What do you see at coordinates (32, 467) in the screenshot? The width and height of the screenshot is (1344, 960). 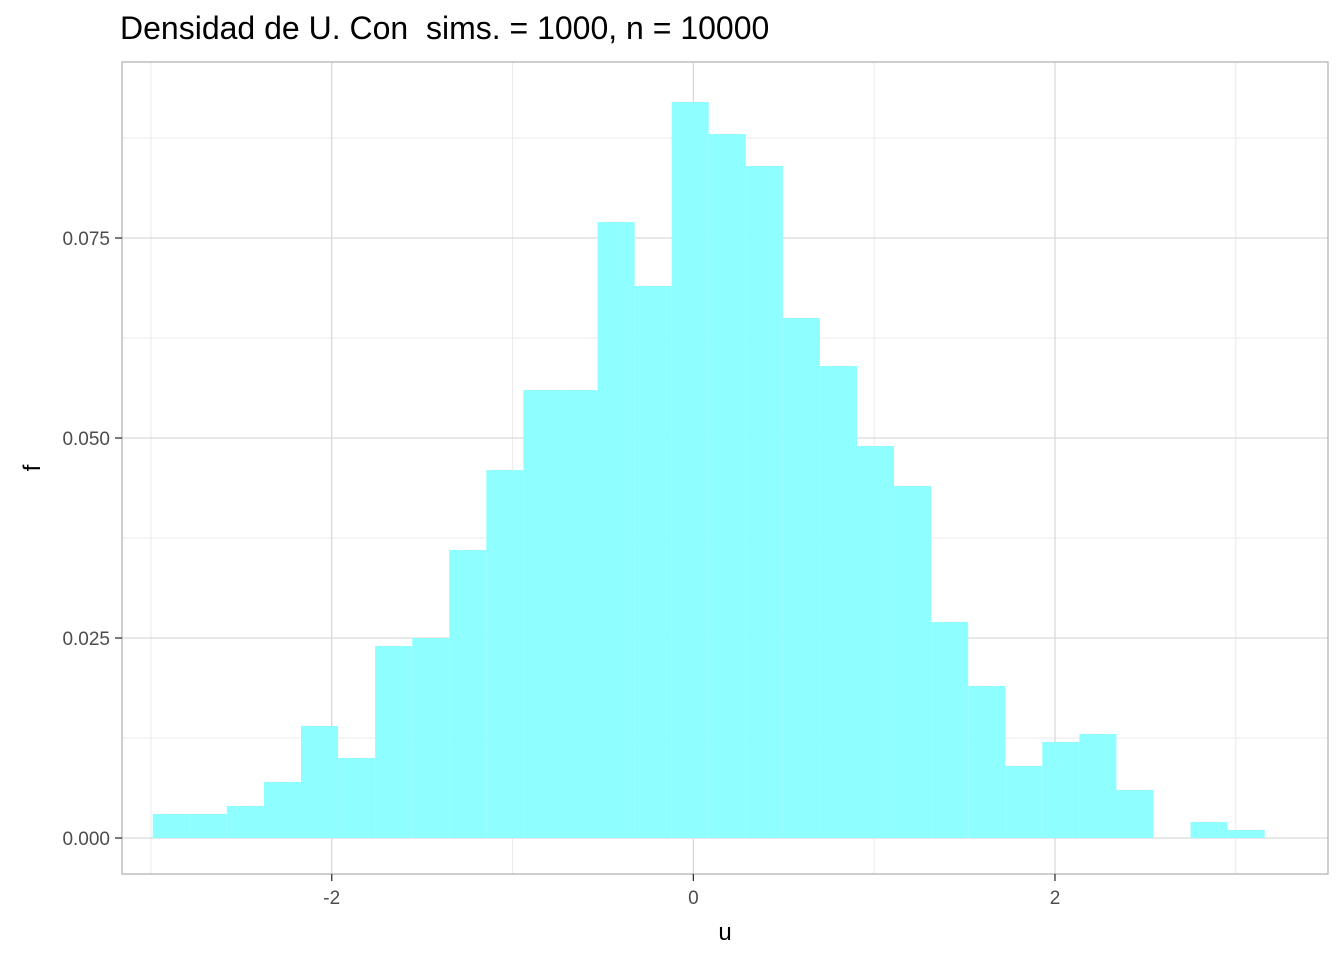 I see `y-axis-title: f` at bounding box center [32, 467].